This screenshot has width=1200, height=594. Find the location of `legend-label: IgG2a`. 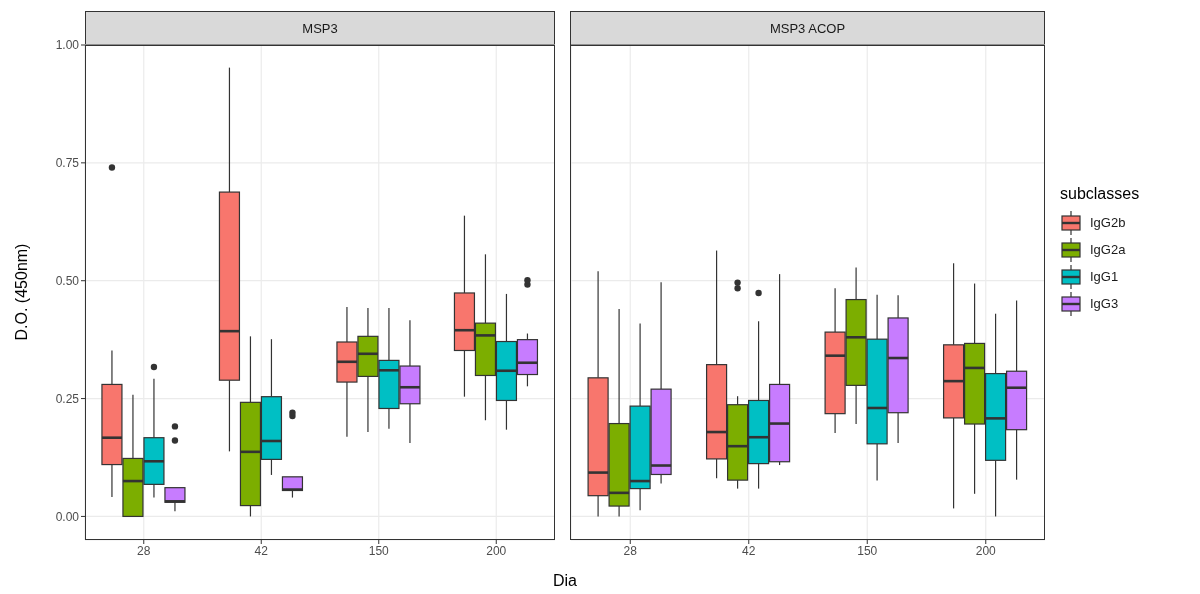

legend-label: IgG2a is located at coordinates (1108, 249).